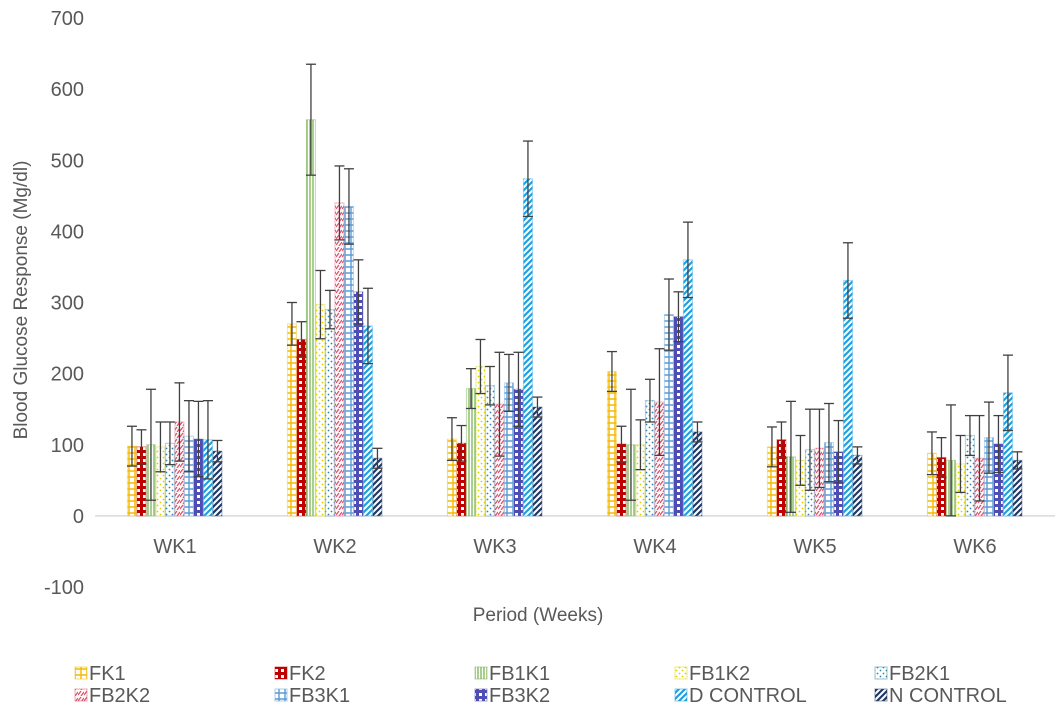  I want to click on x-tick-label: WK6, so click(974, 547).